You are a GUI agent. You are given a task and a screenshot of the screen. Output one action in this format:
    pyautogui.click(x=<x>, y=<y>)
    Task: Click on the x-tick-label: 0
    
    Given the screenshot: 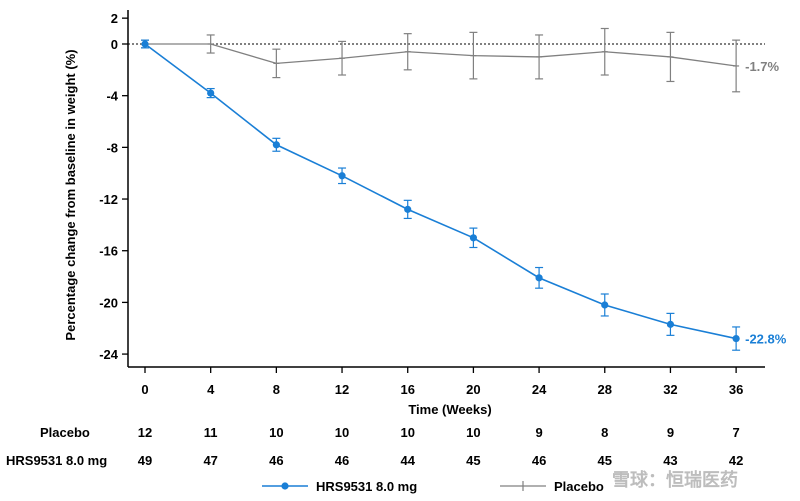 What is the action you would take?
    pyautogui.click(x=144, y=389)
    